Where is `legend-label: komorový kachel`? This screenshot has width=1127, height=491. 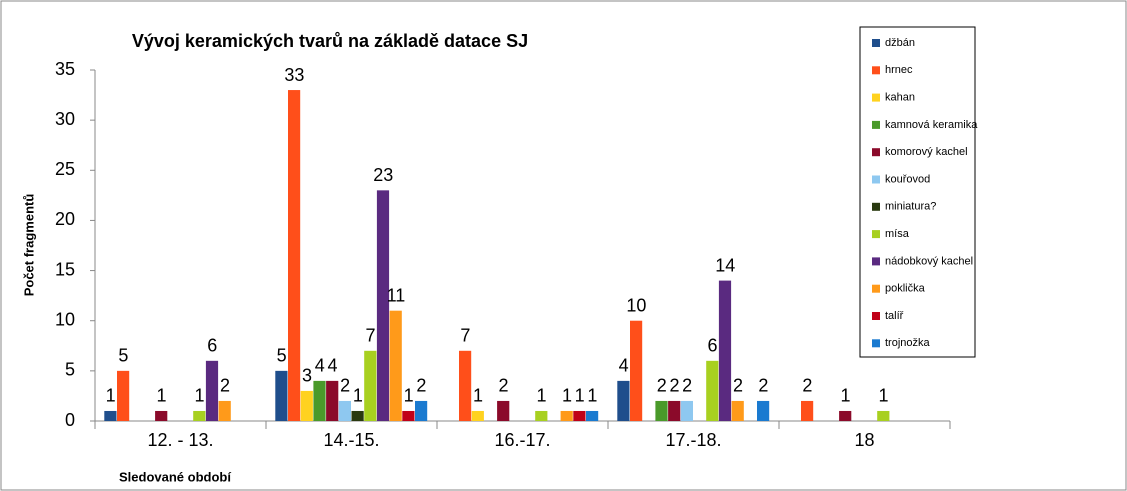
legend-label: komorový kachel is located at coordinates (926, 152).